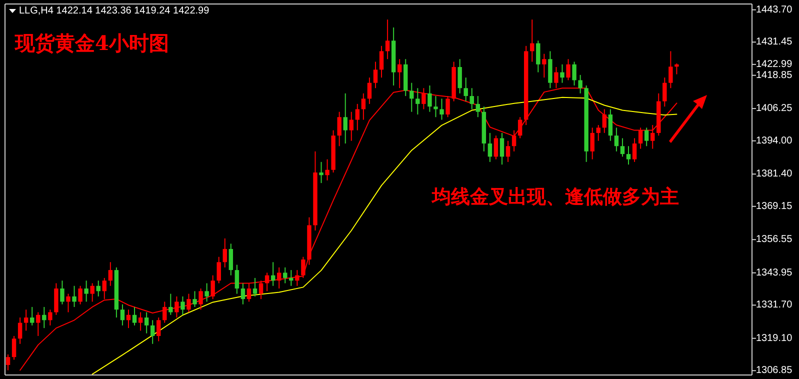 This screenshot has height=379, width=799. What do you see at coordinates (774, 305) in the screenshot?
I see `y-tick-label: 1331.70` at bounding box center [774, 305].